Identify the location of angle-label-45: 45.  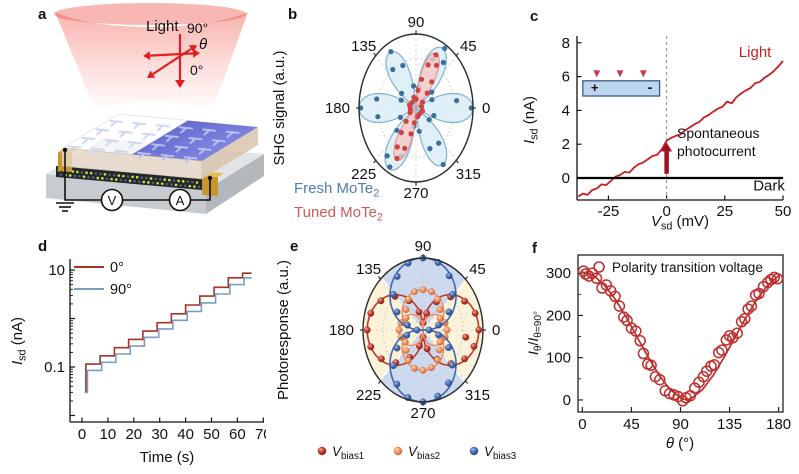
(477, 269).